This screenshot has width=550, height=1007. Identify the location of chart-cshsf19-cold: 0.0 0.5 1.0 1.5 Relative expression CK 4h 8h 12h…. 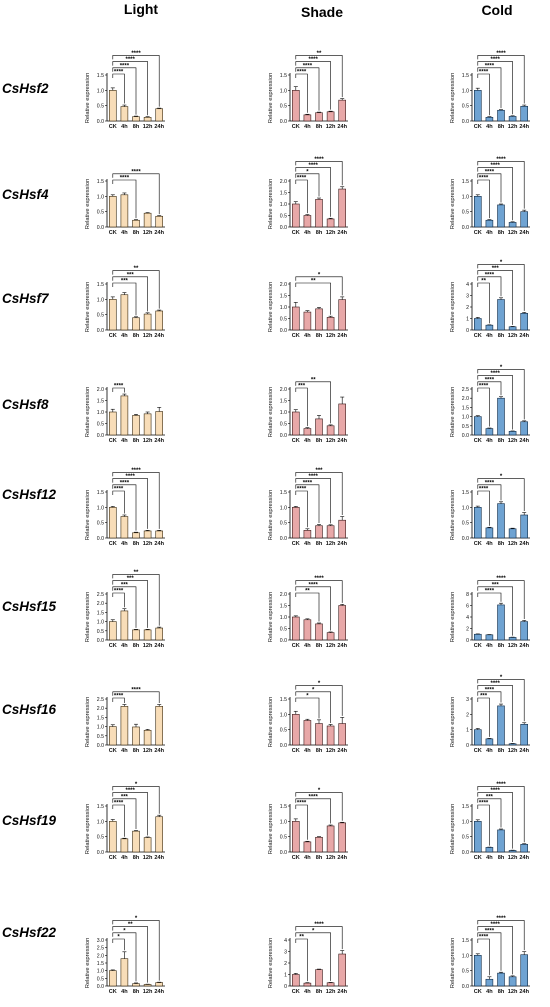
(490, 821).